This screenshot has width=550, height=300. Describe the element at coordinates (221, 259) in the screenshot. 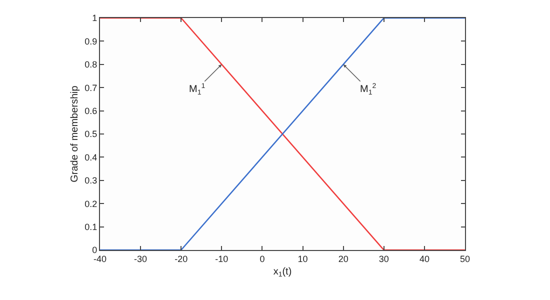

I see `x-tick-label: -10` at that location.